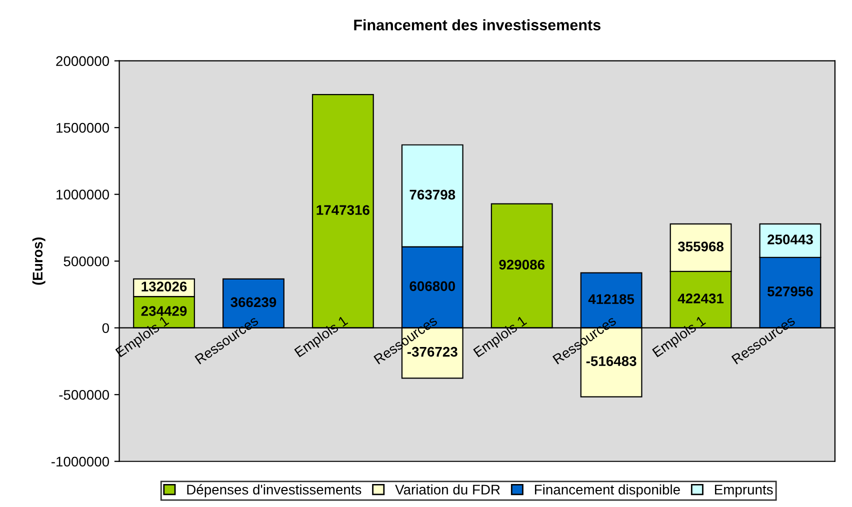 This screenshot has height=507, width=852. Describe the element at coordinates (83, 127) in the screenshot. I see `y-tick-label: 1500000` at that location.